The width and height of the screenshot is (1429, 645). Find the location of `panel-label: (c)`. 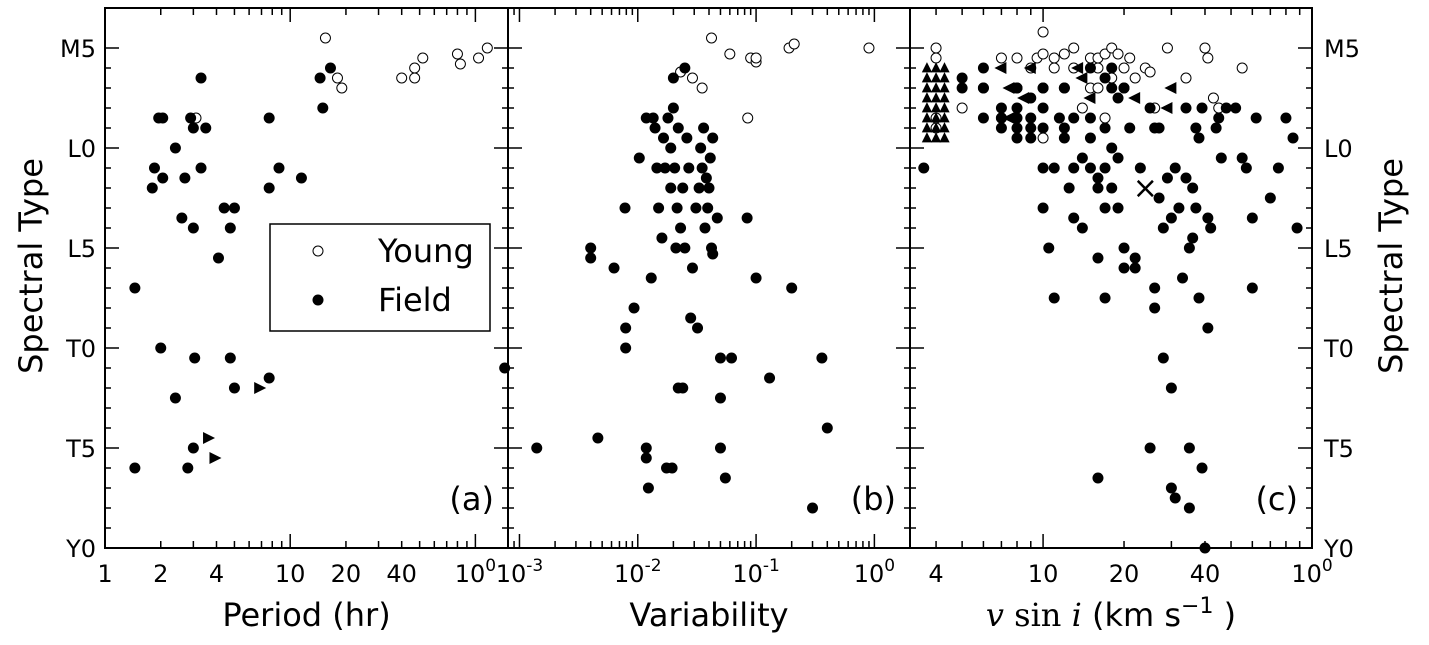

panel-label: (c) is located at coordinates (1276, 499).